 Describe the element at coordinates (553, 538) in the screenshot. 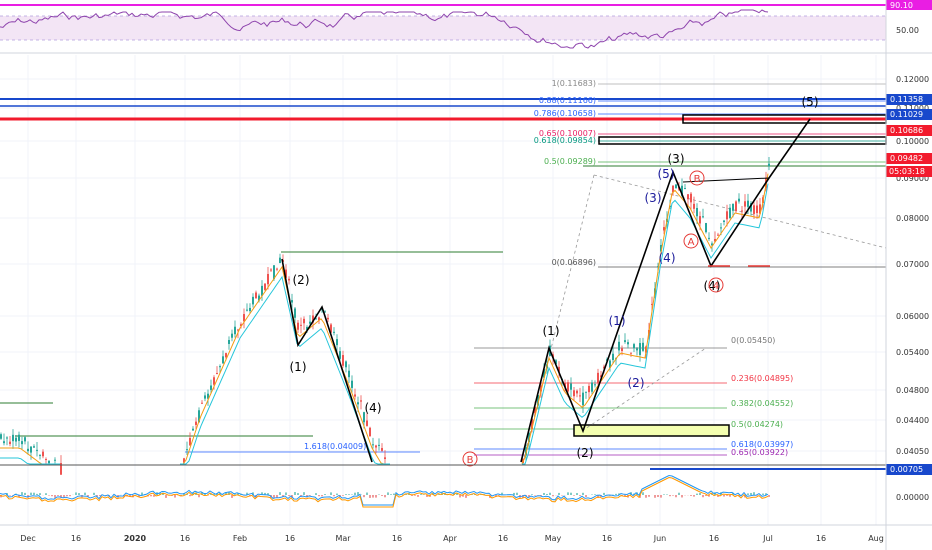

I see `time-label-may: May` at that location.